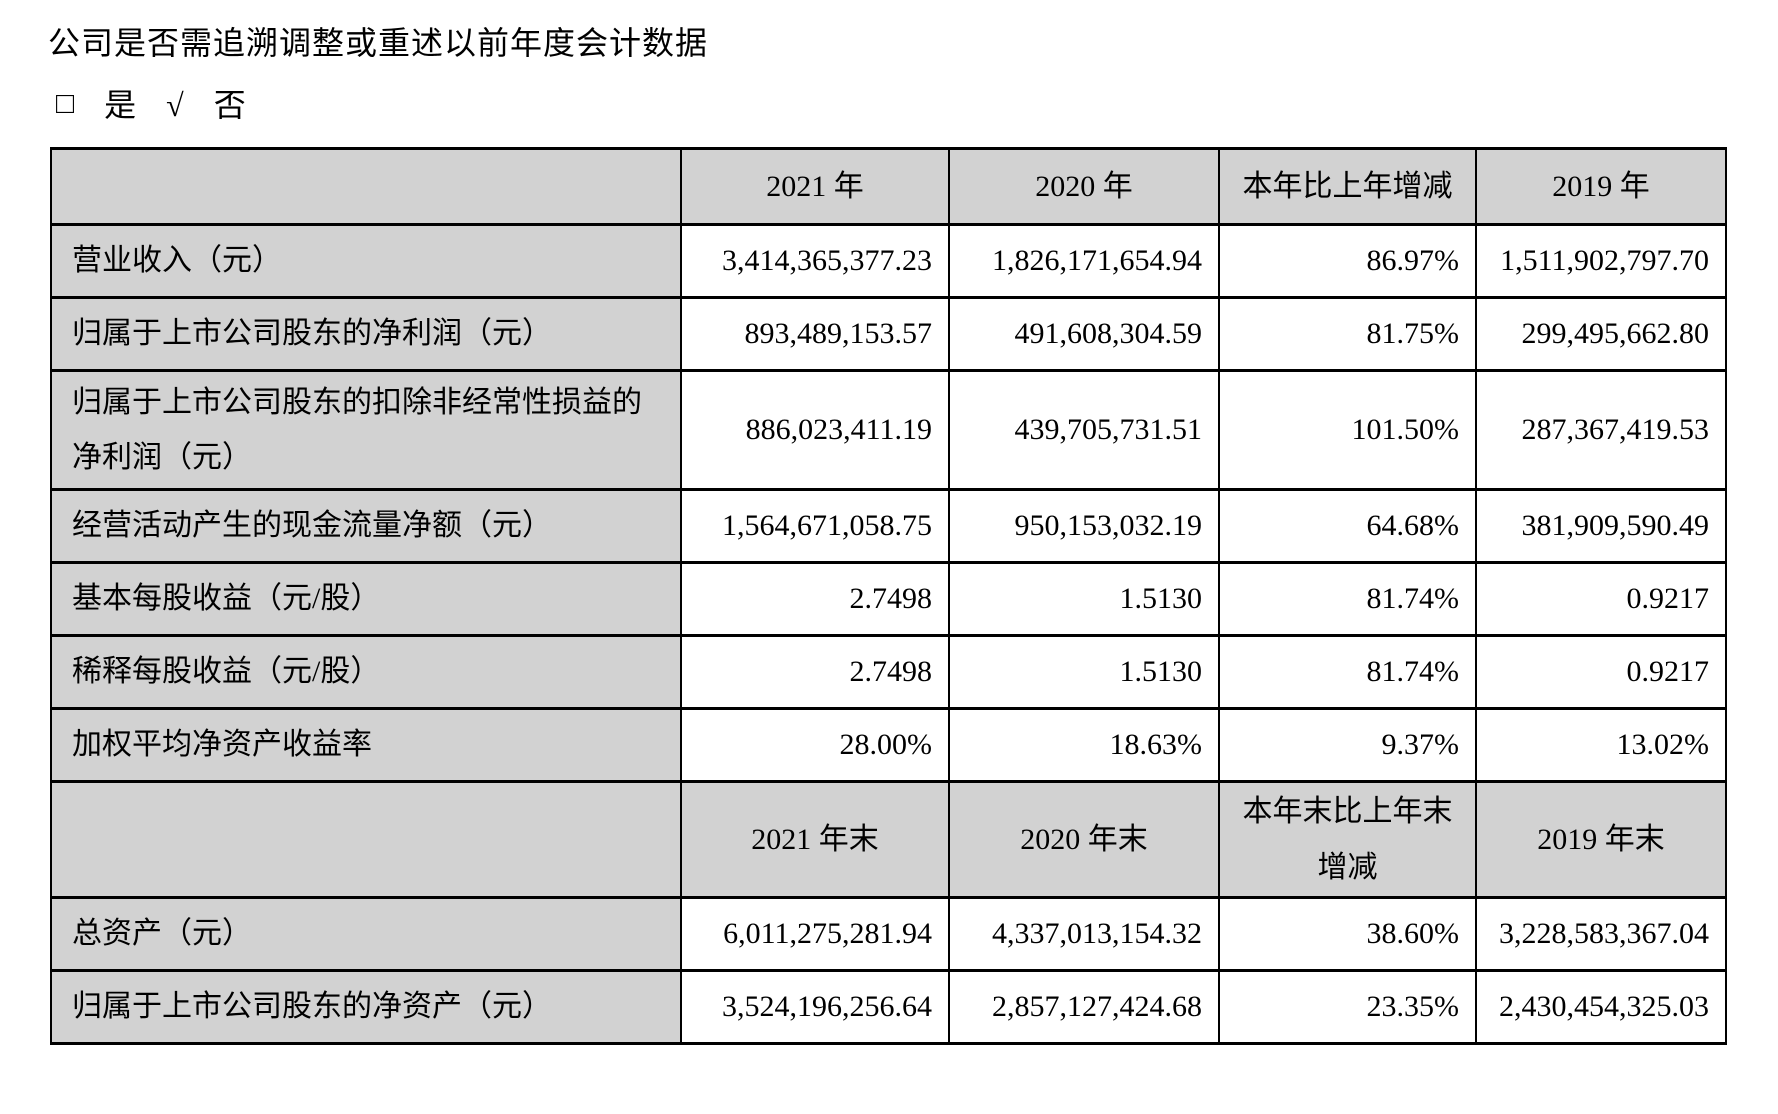 The width and height of the screenshot is (1778, 1114). Describe the element at coordinates (1601, 334) in the screenshot. I see `value-2019: 299,495,662.80` at that location.